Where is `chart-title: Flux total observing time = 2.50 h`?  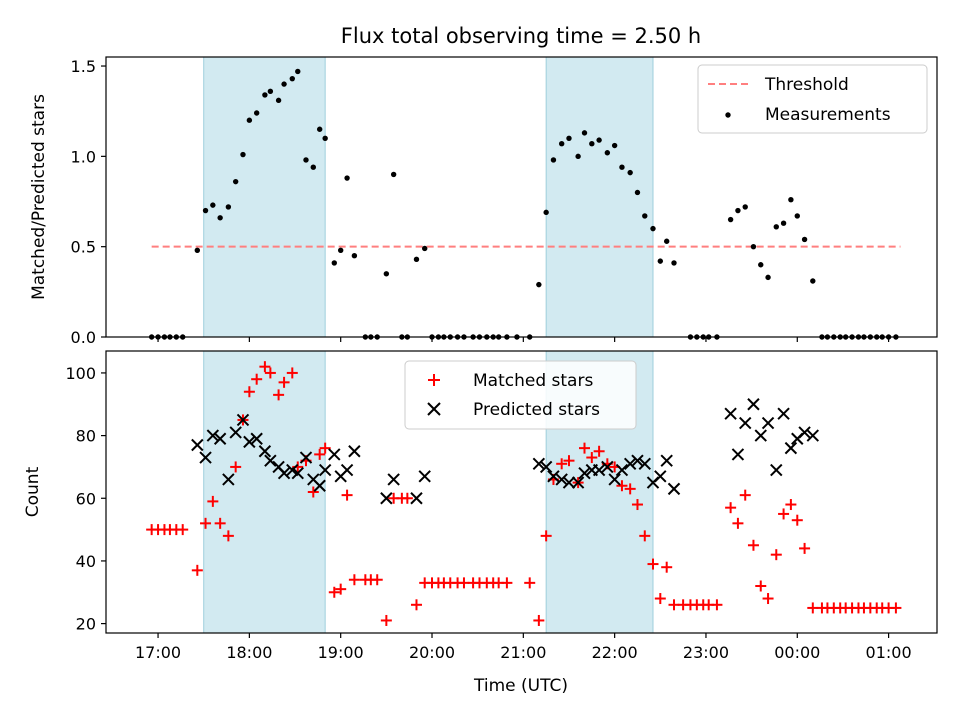 chart-title: Flux total observing time = 2.50 h is located at coordinates (521, 36).